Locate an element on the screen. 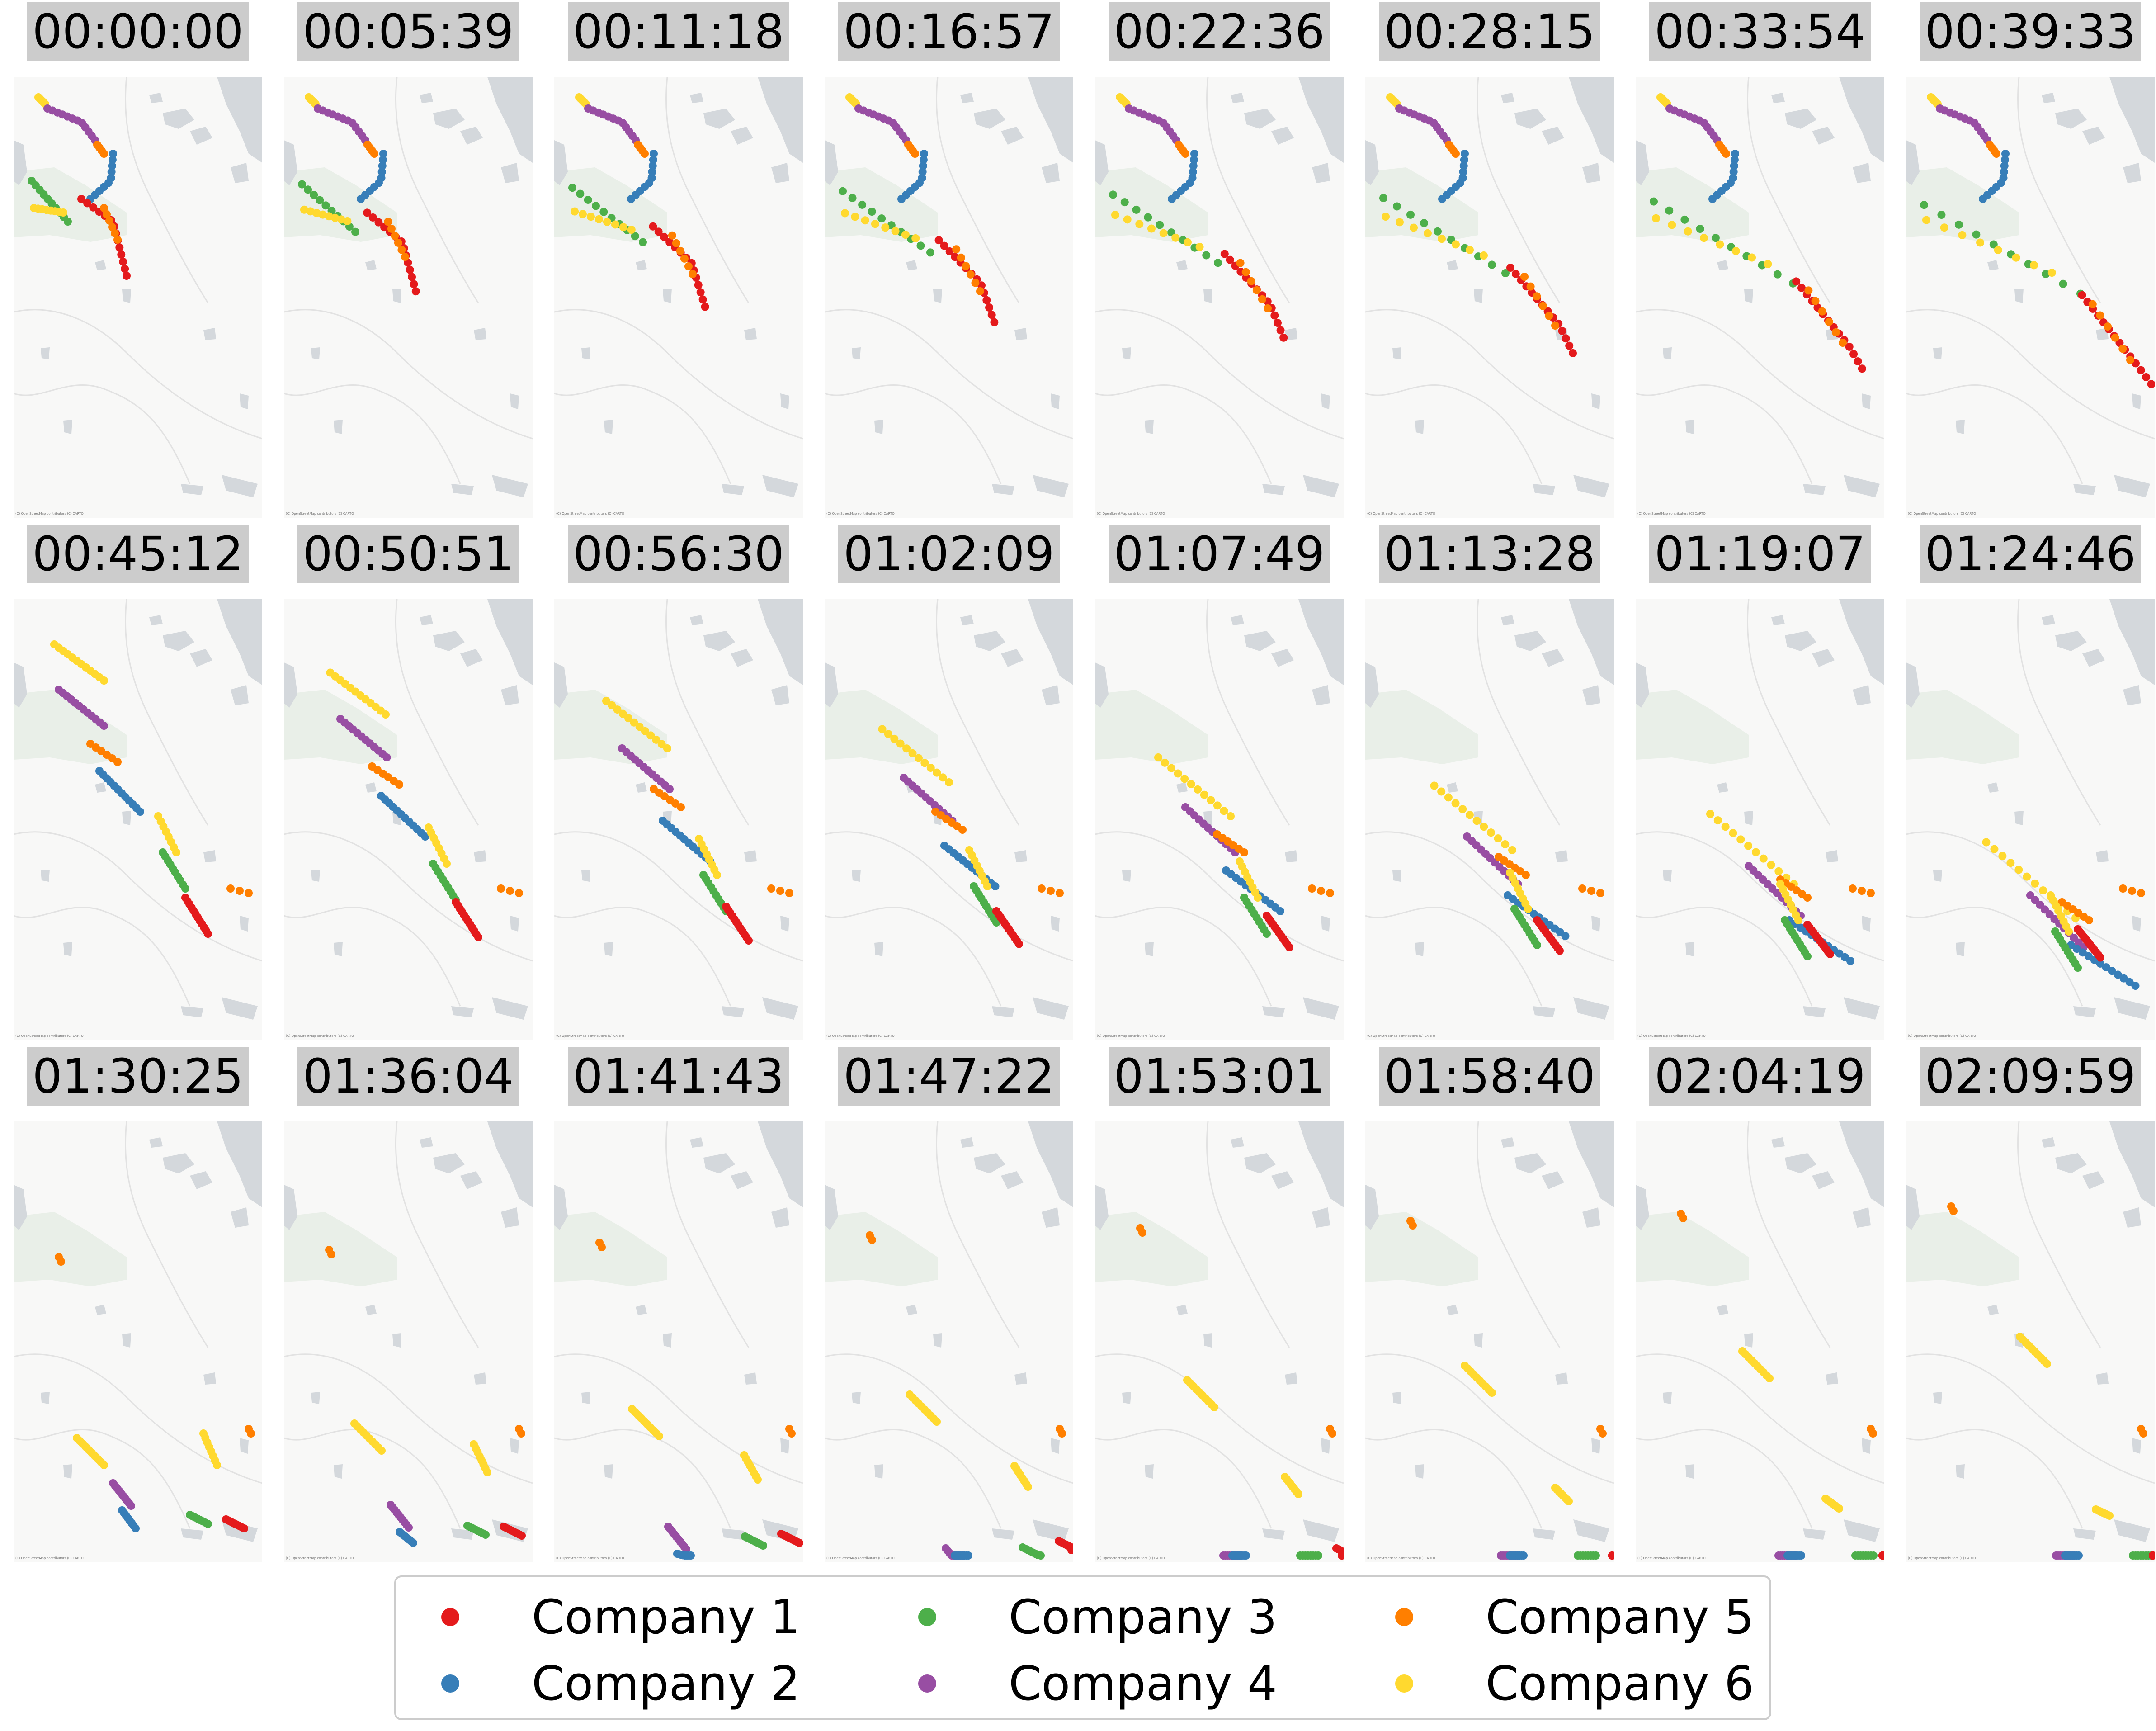 This screenshot has width=2156, height=1731. panel-time-label: 00:16:57 is located at coordinates (949, 31).